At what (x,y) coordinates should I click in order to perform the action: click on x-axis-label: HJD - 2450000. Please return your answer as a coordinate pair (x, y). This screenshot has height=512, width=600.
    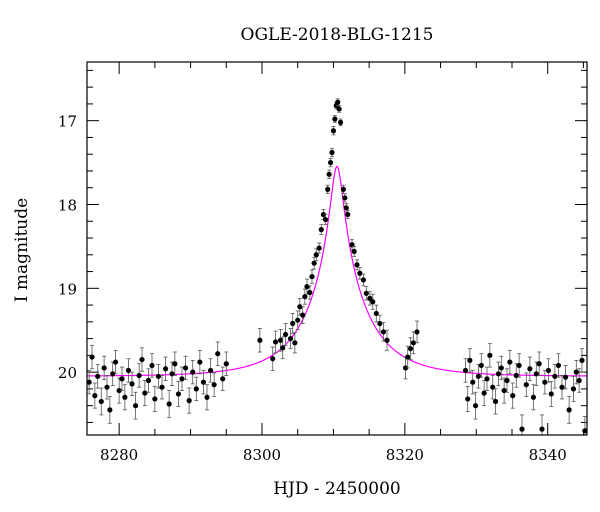
    Looking at the image, I should click on (337, 489).